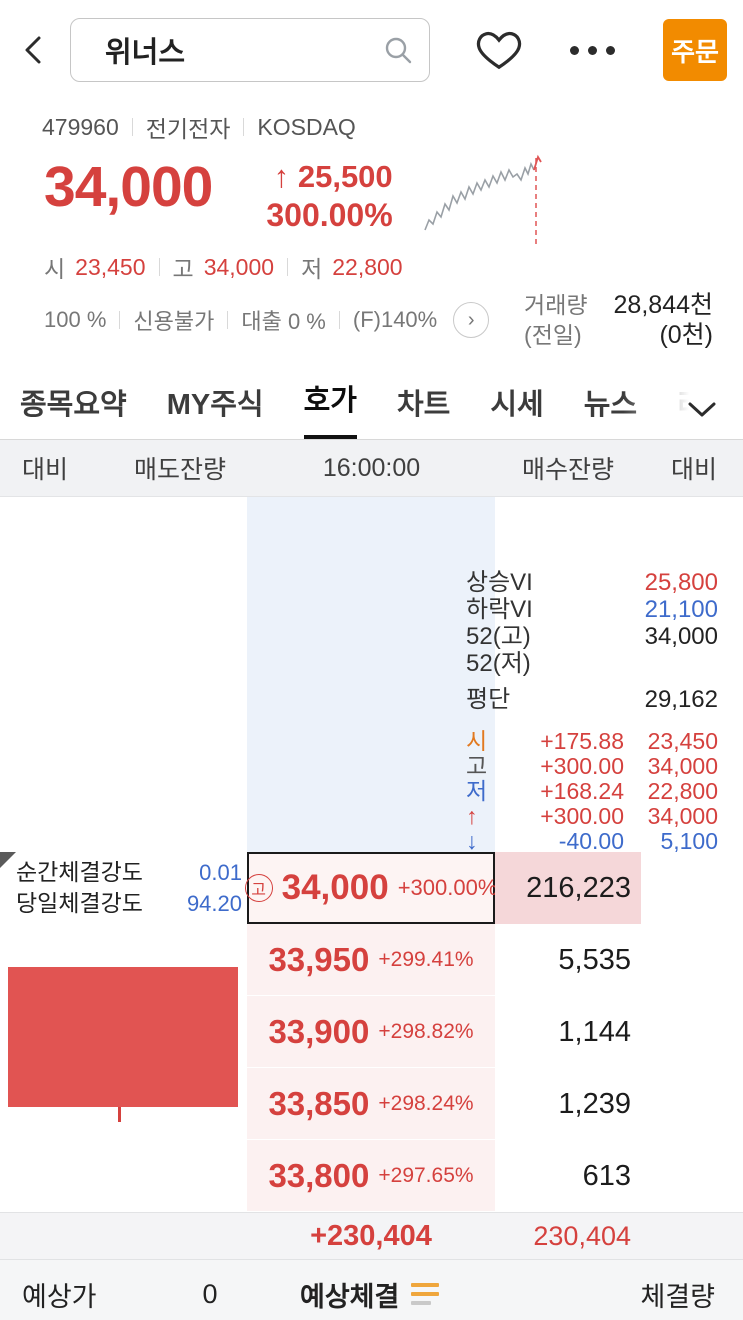  Describe the element at coordinates (128, 187) in the screenshot. I see `current-price: 34,000` at that location.